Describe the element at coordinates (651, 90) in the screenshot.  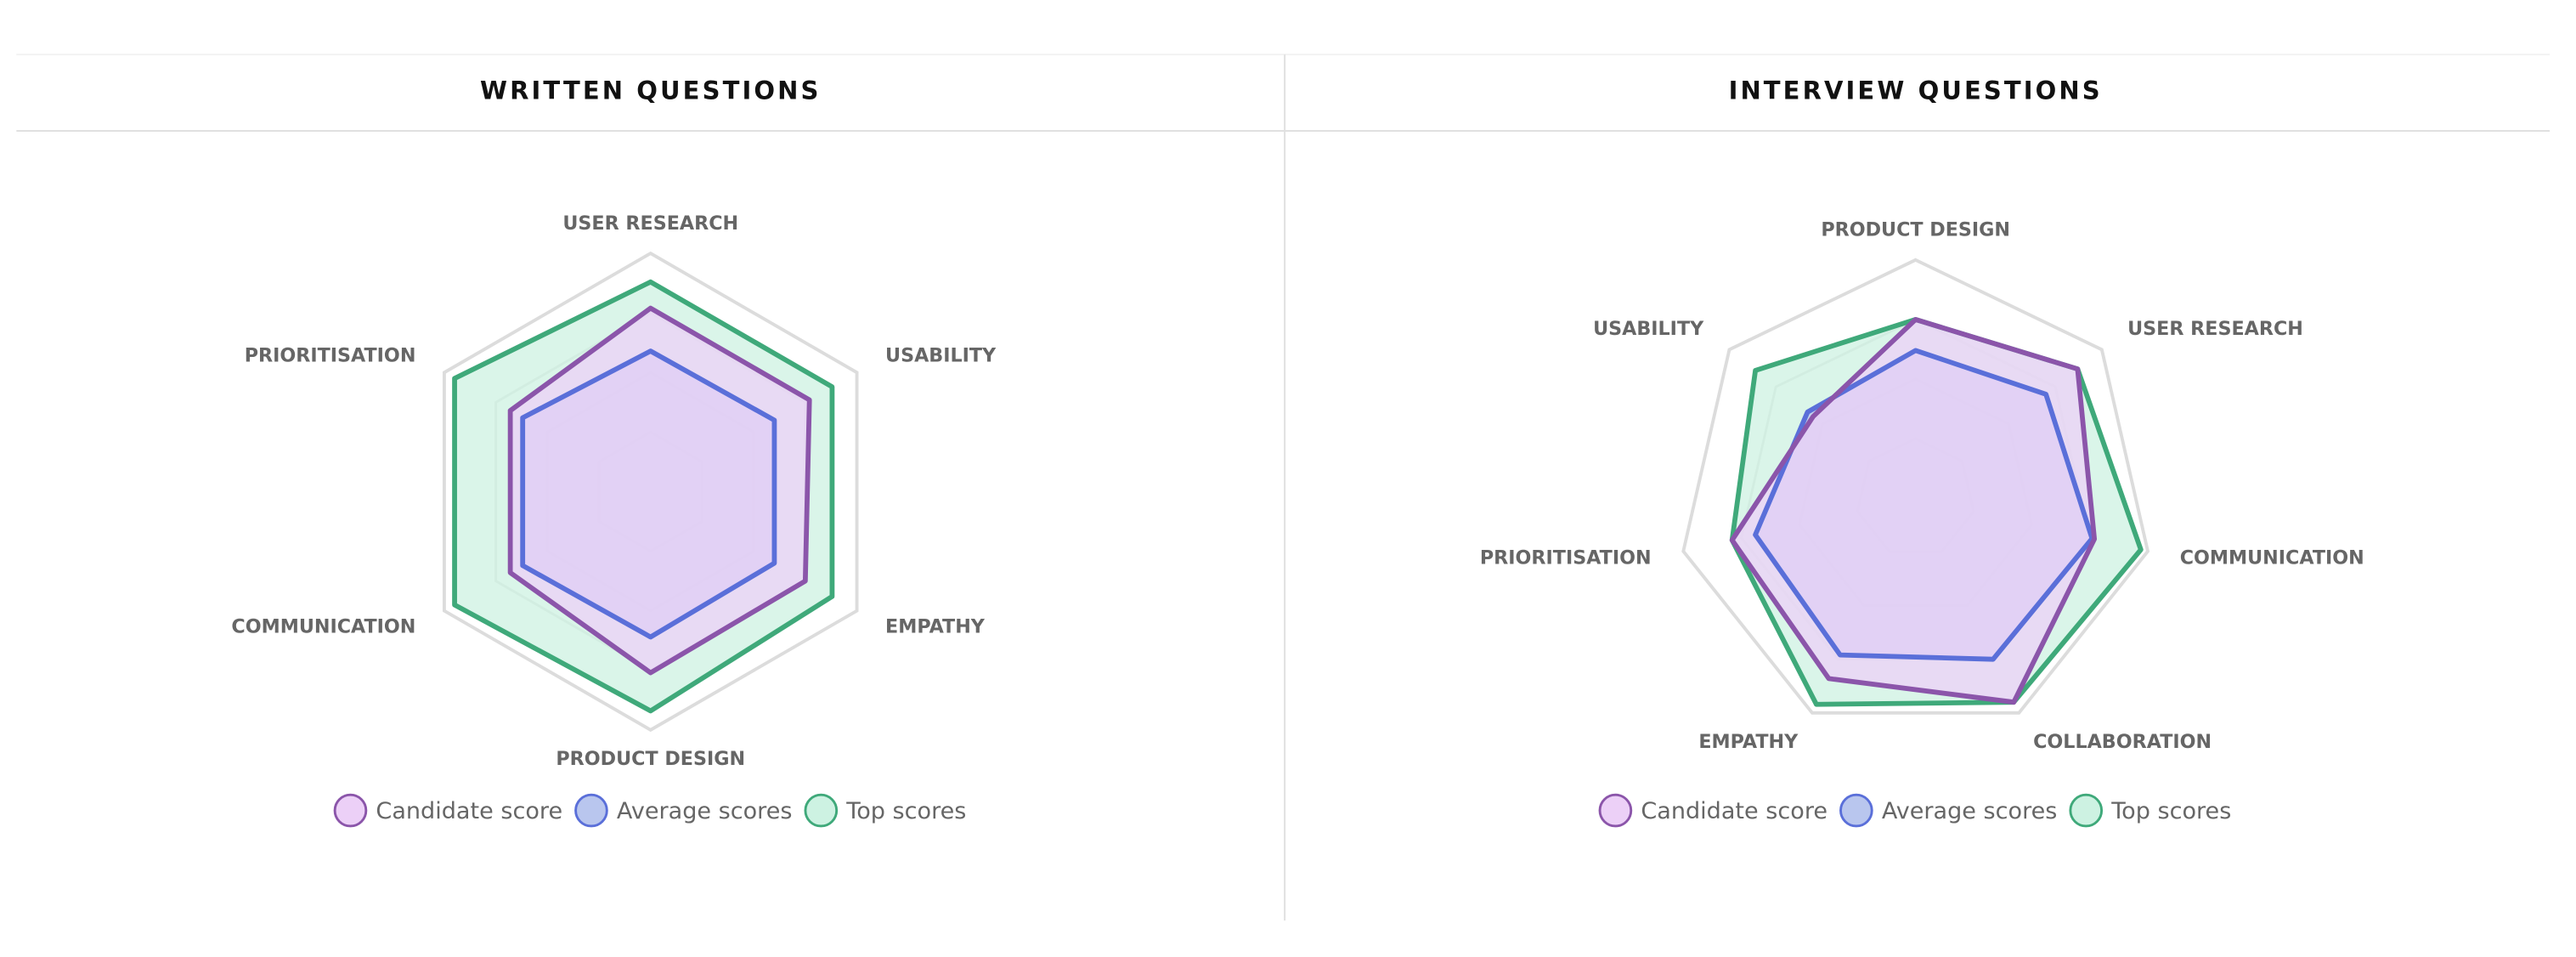
I see `chart-title: WRITTEN QUESTIONS` at that location.